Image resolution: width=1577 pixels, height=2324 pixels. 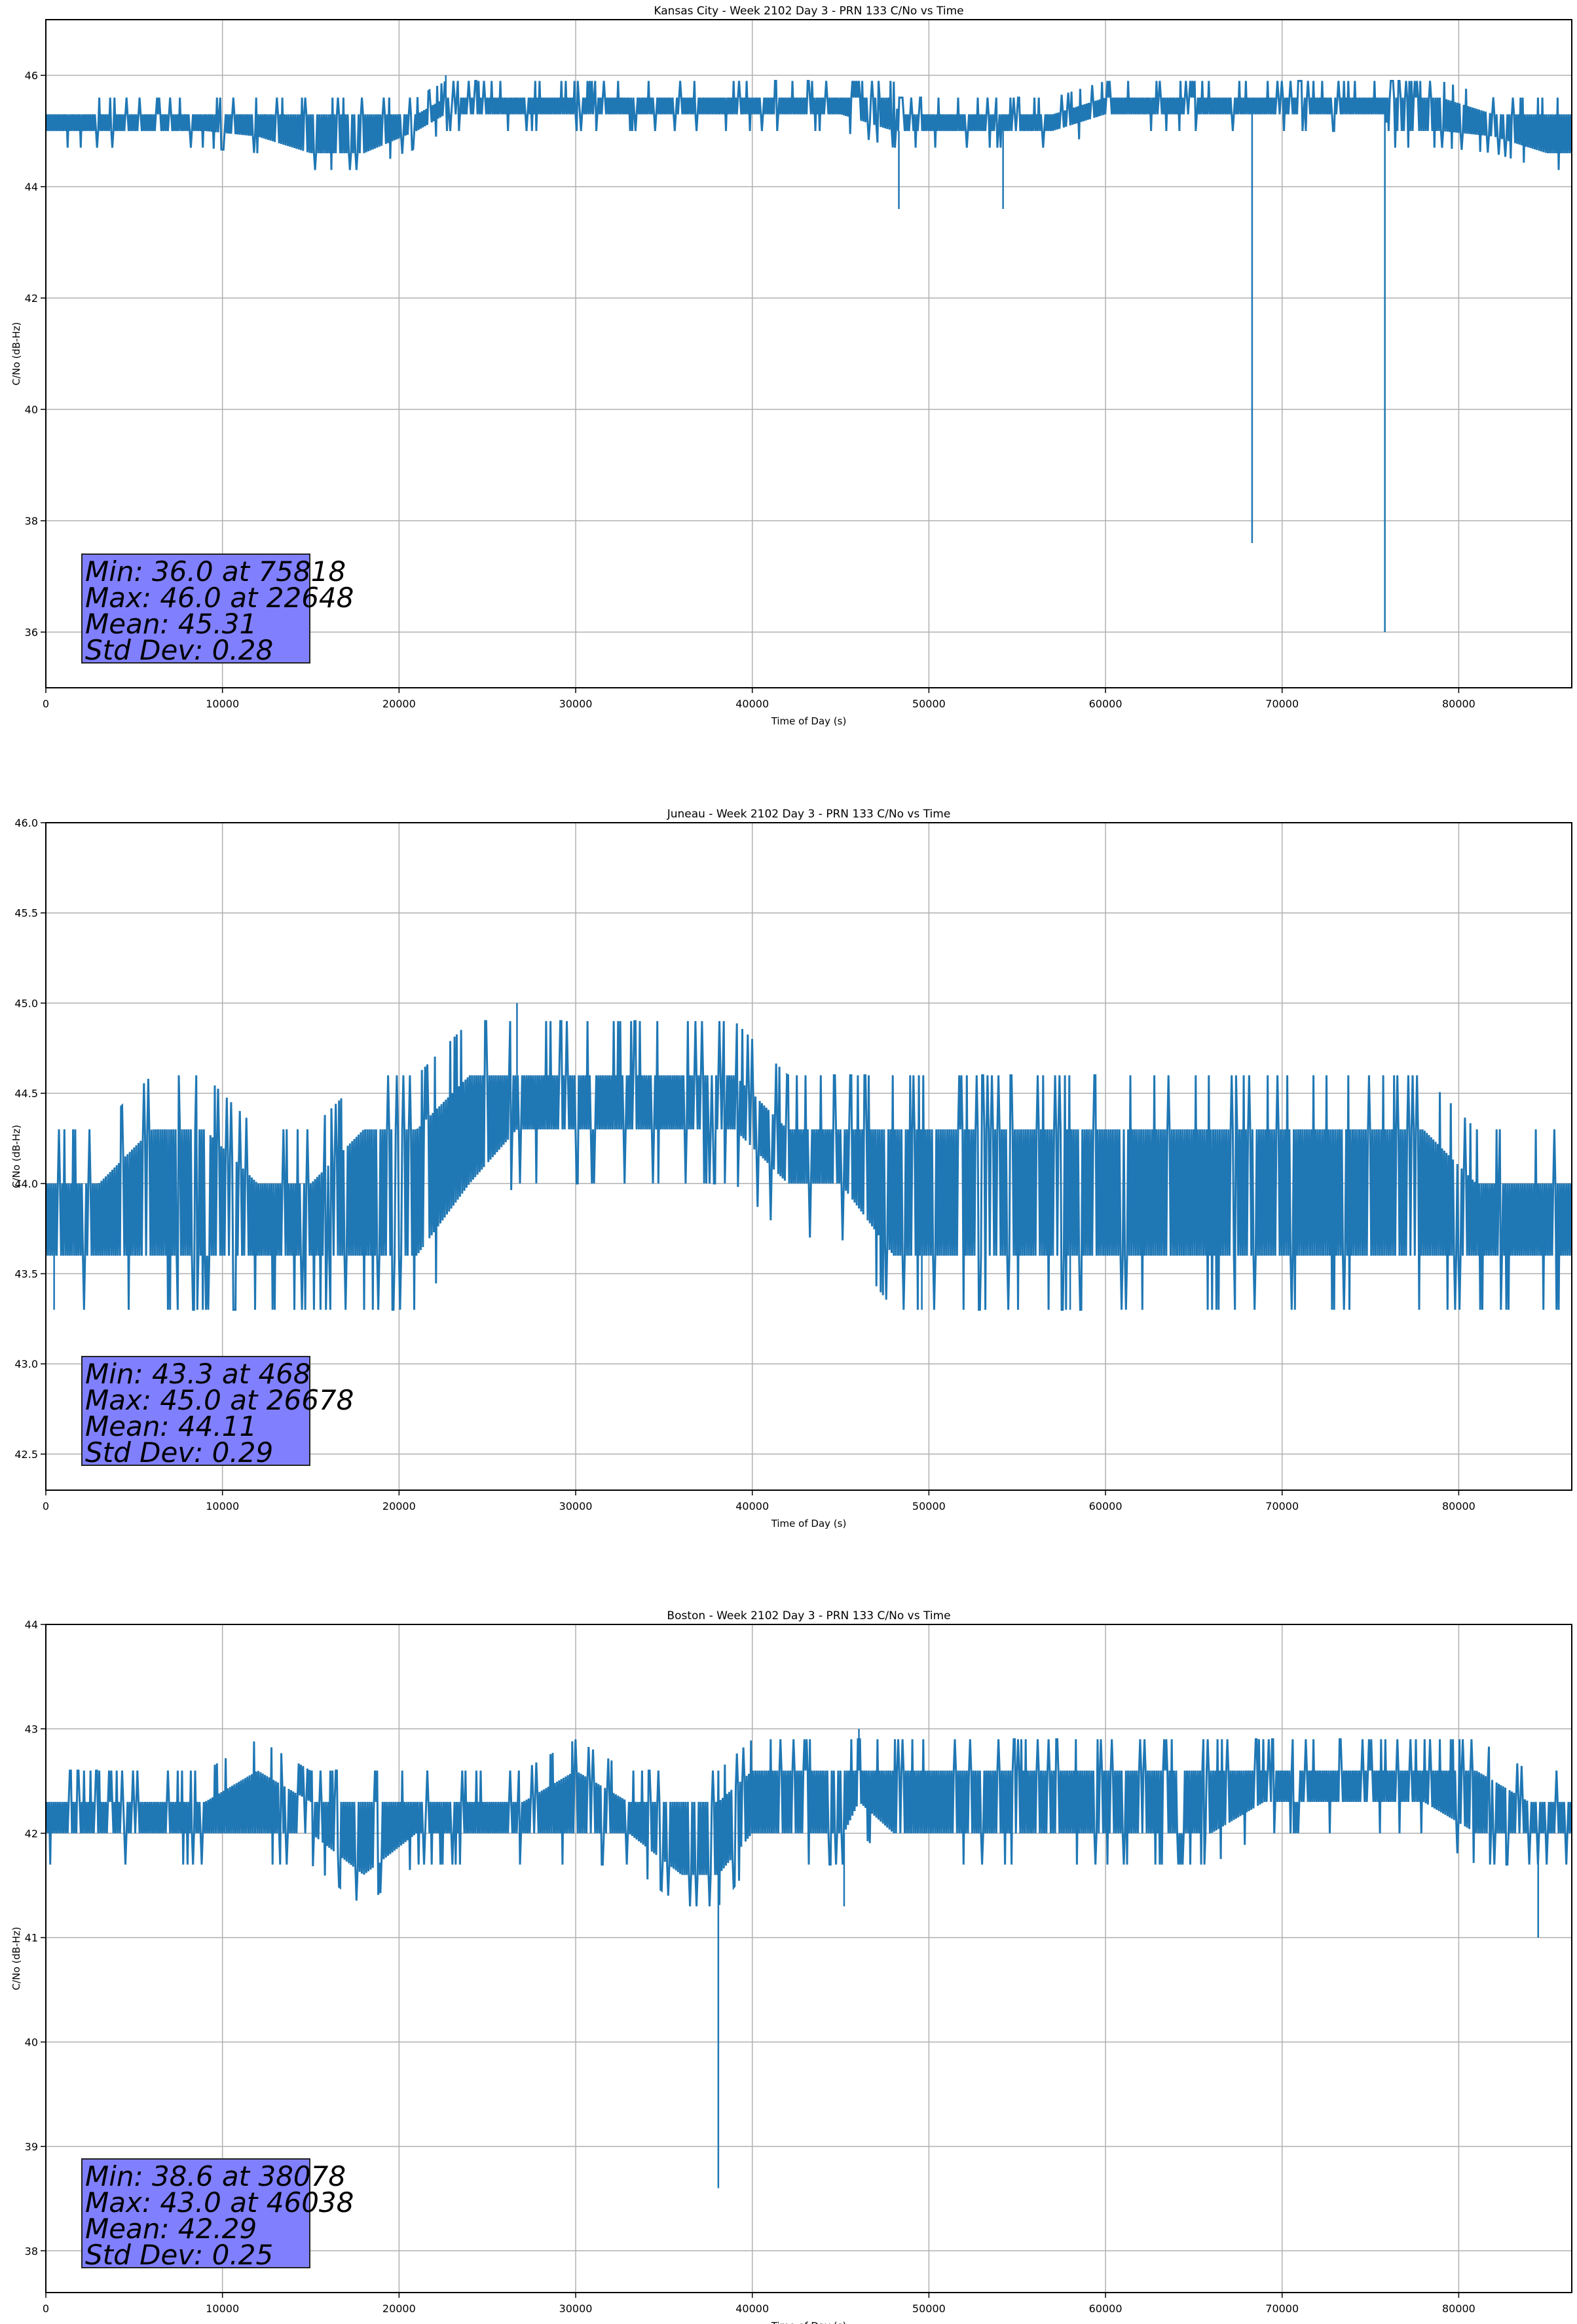 I want to click on y-tick-label: 36, so click(x=31, y=632).